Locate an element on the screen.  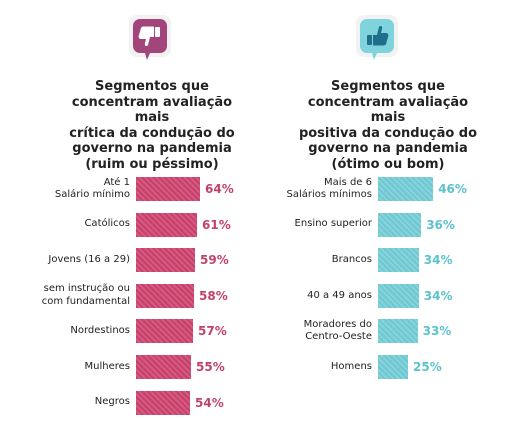
value-label: 57% is located at coordinates (212, 331).